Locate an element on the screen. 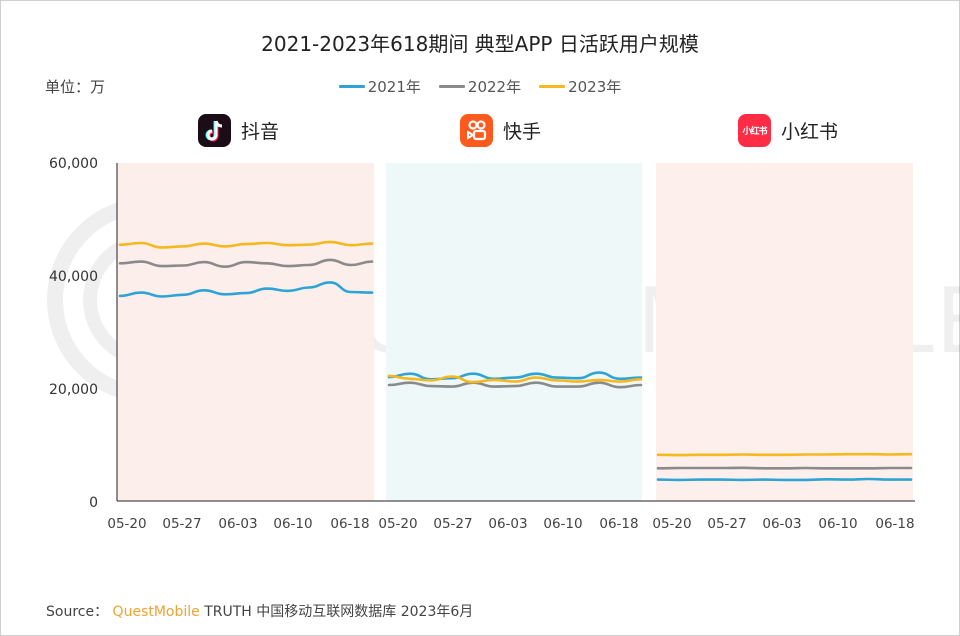 This screenshot has height=636, width=960. douyin-logo-icon is located at coordinates (214, 130).